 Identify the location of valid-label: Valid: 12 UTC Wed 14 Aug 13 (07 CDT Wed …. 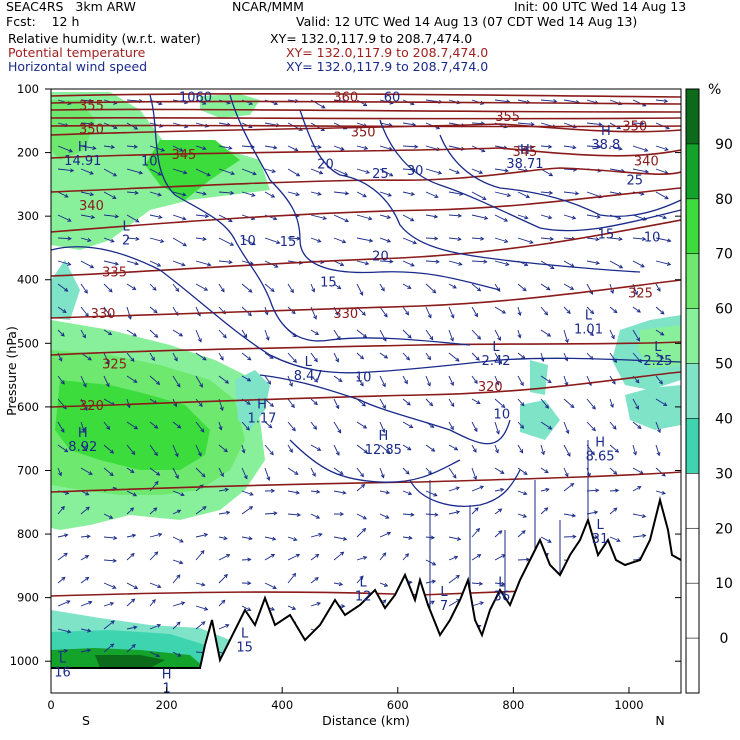
(467, 21).